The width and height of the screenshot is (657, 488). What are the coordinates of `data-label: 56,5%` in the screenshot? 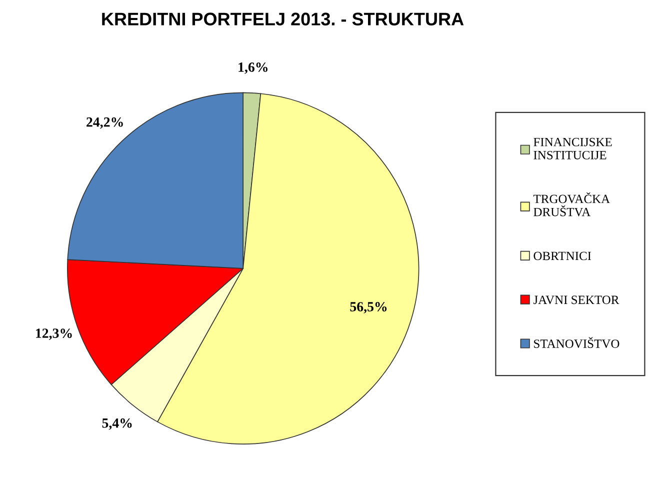 It's located at (368, 308).